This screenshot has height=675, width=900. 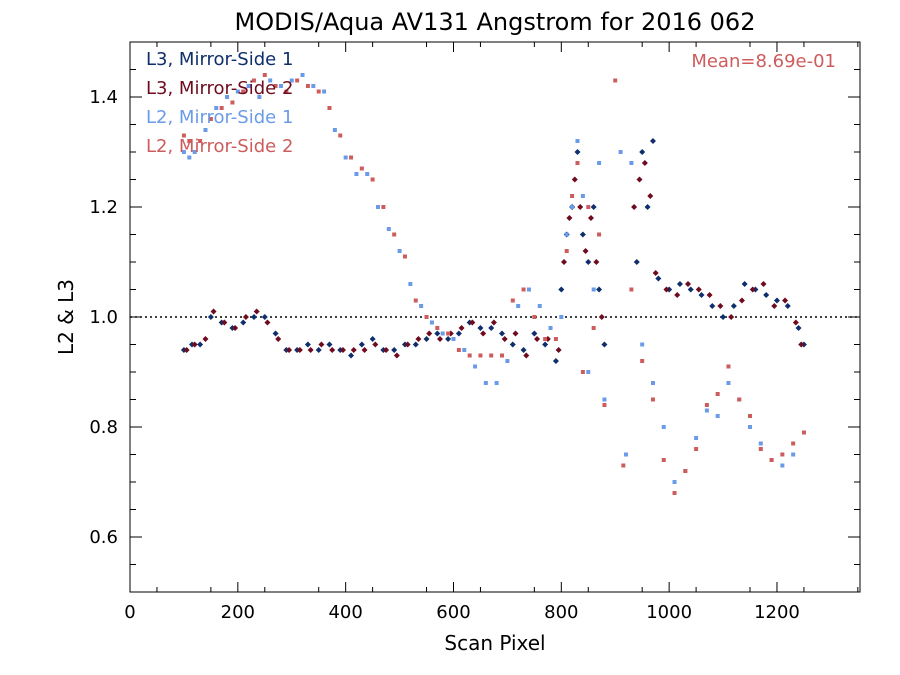 What do you see at coordinates (219, 59) in the screenshot?
I see `legend-entry-l3-ms1: L3, Mirror-Side 1` at bounding box center [219, 59].